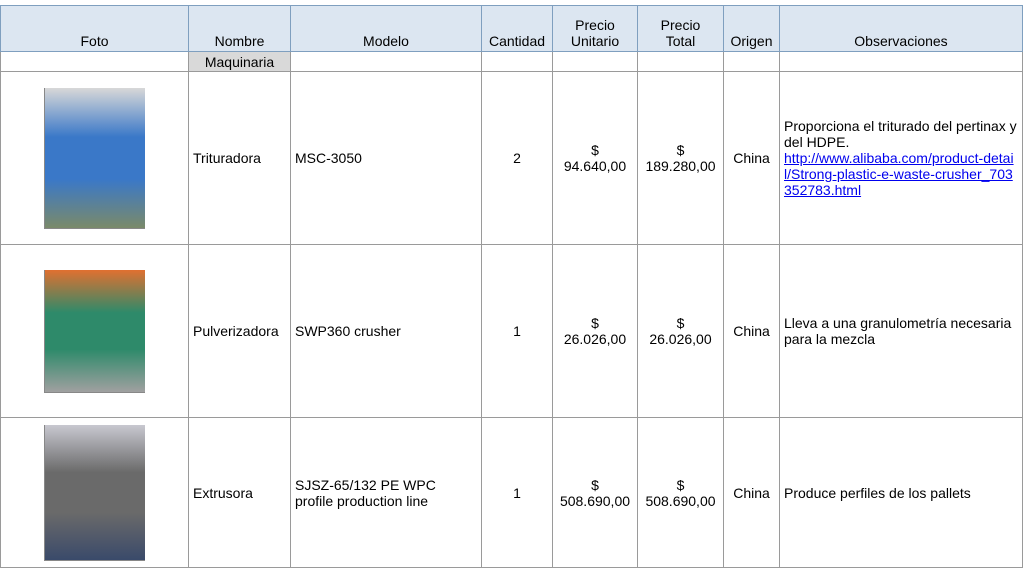  Describe the element at coordinates (386, 28) in the screenshot. I see `column-header: Modelo` at that location.